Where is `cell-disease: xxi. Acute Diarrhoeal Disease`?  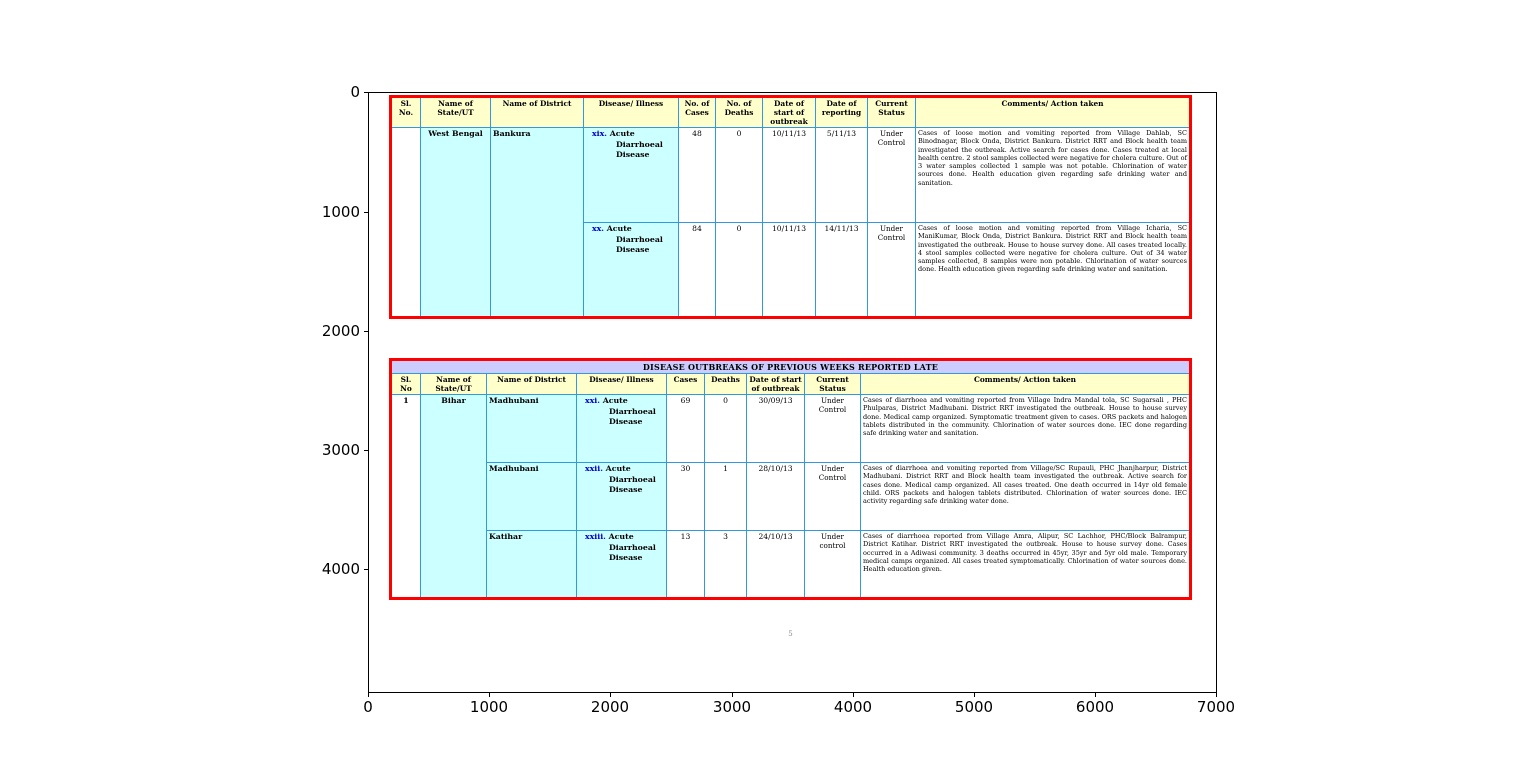
cell-disease: xxi. Acute Diarrhoeal Disease is located at coordinates (621, 428).